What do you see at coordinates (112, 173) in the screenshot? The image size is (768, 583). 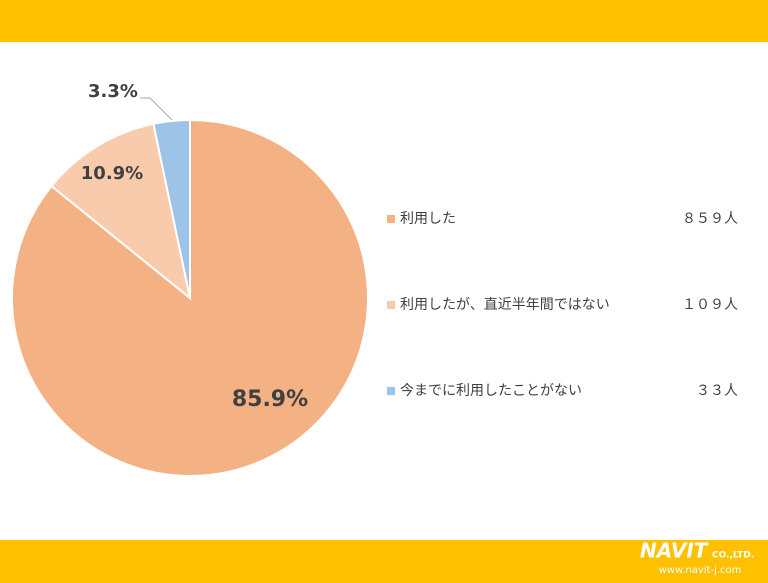 I see `data-label: 10.9%` at bounding box center [112, 173].